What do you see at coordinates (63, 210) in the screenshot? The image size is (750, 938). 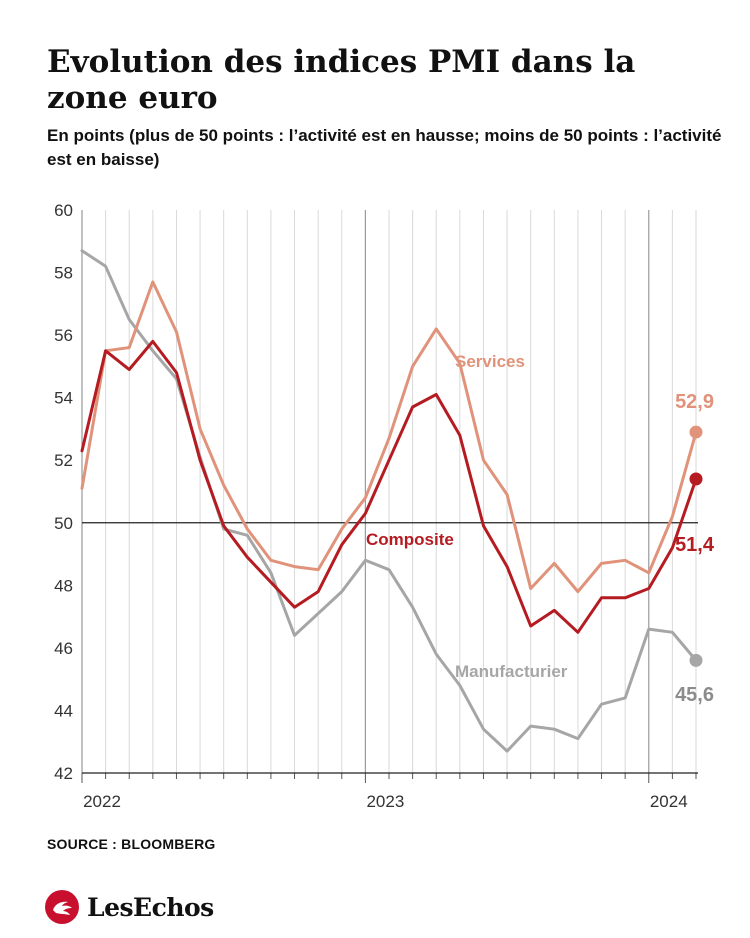 I see `y-tick-label: 60` at bounding box center [63, 210].